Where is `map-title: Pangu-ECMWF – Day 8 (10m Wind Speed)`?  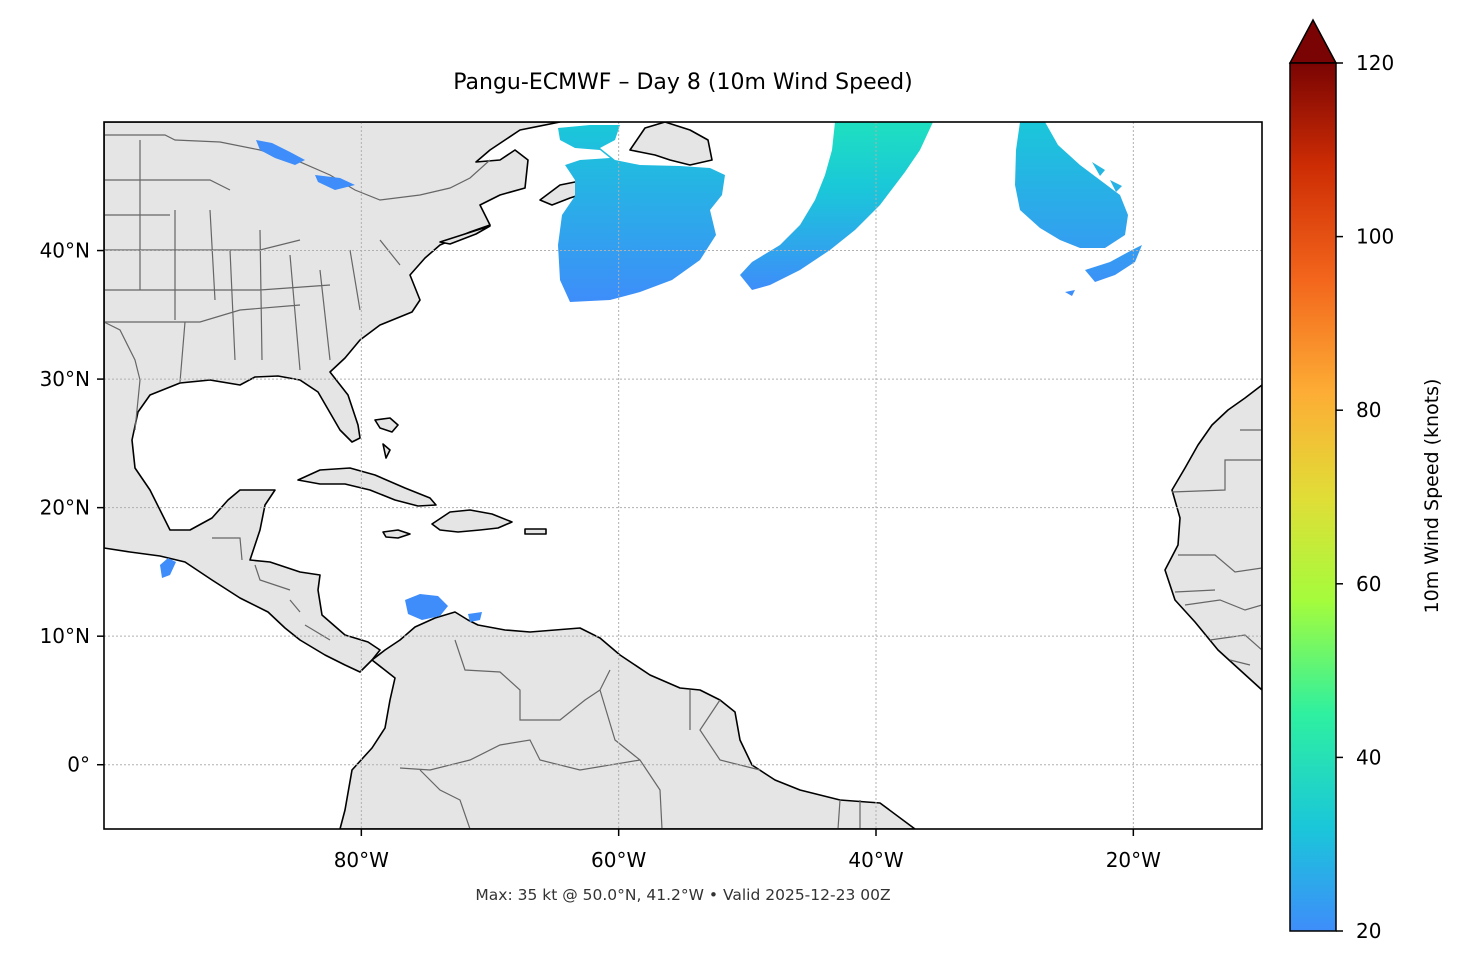
map-title: Pangu-ECMWF – Day 8 (10m Wind Speed) is located at coordinates (683, 82).